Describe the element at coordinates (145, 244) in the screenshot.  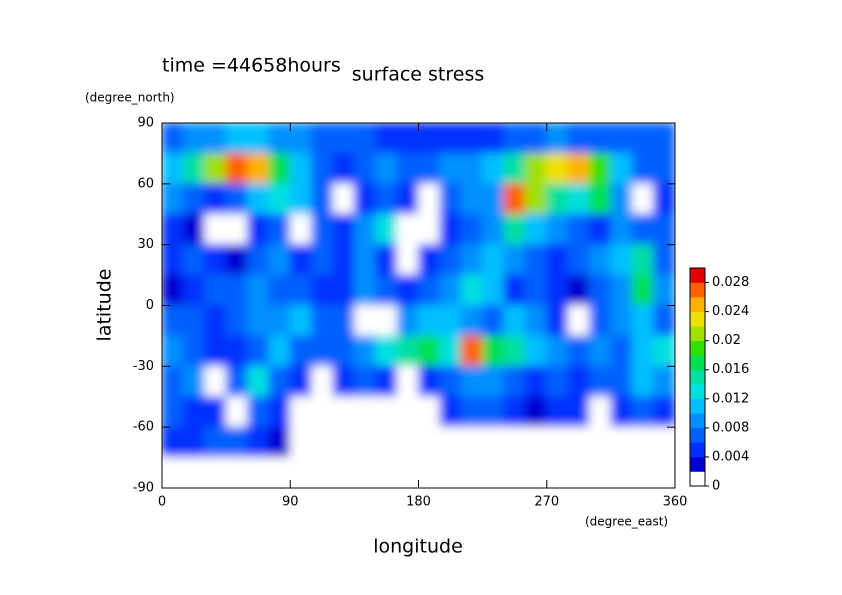
I see `y-tick-label: 30` at that location.